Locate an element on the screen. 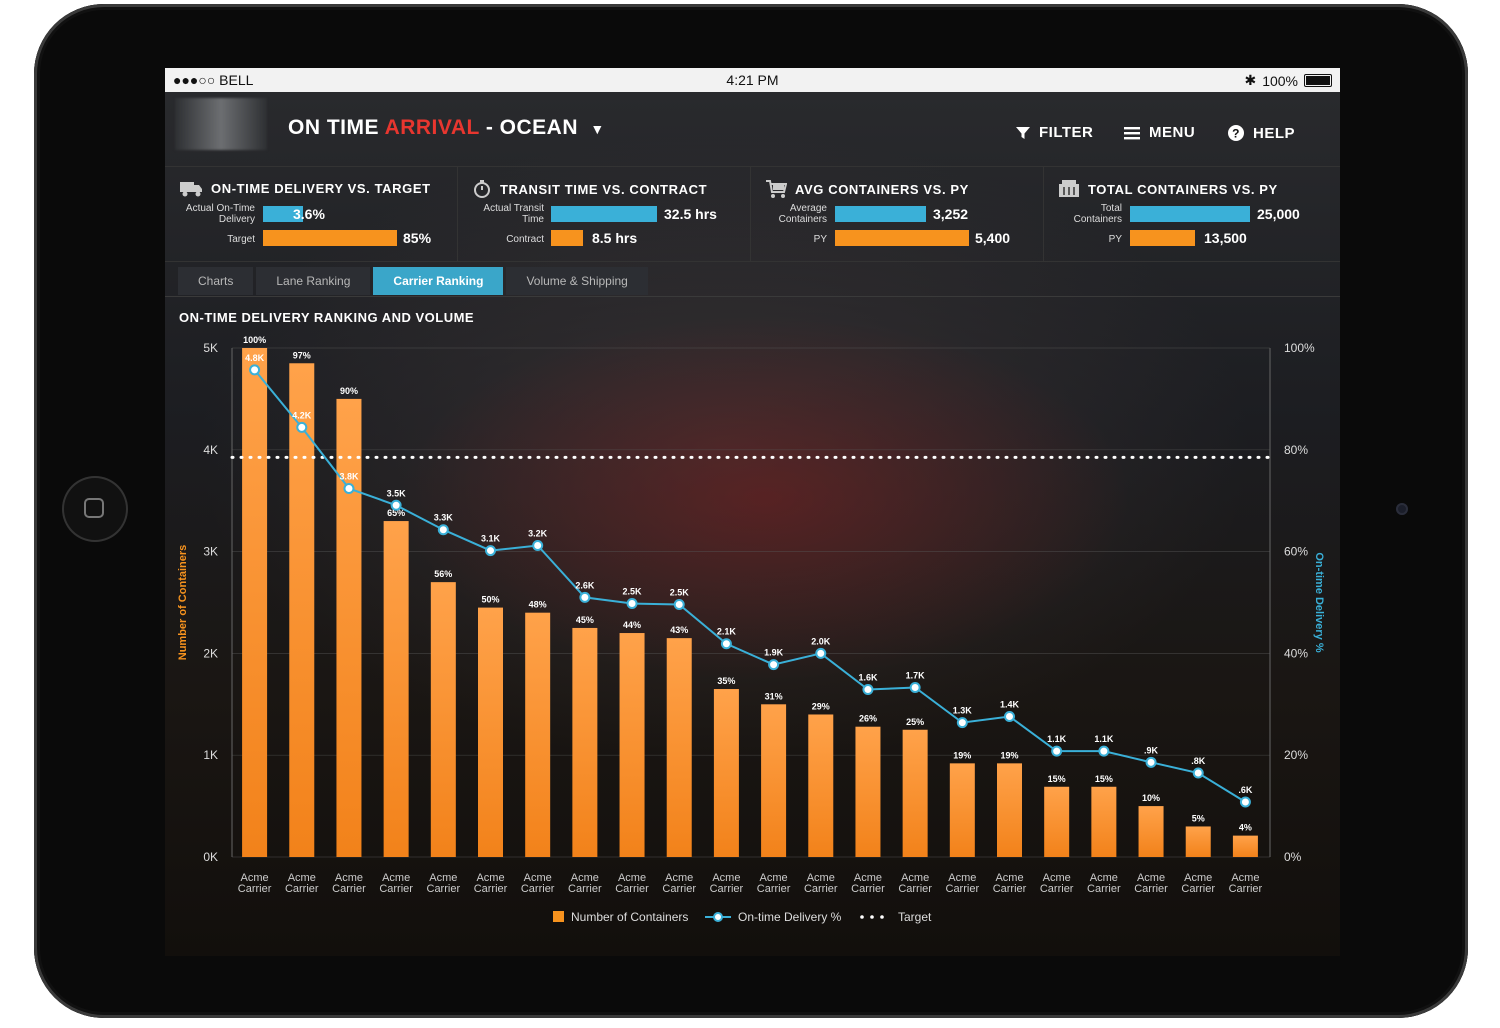 Image resolution: width=1500 pixels, height=1028 pixels. y-tick-label: 0K is located at coordinates (210, 857).